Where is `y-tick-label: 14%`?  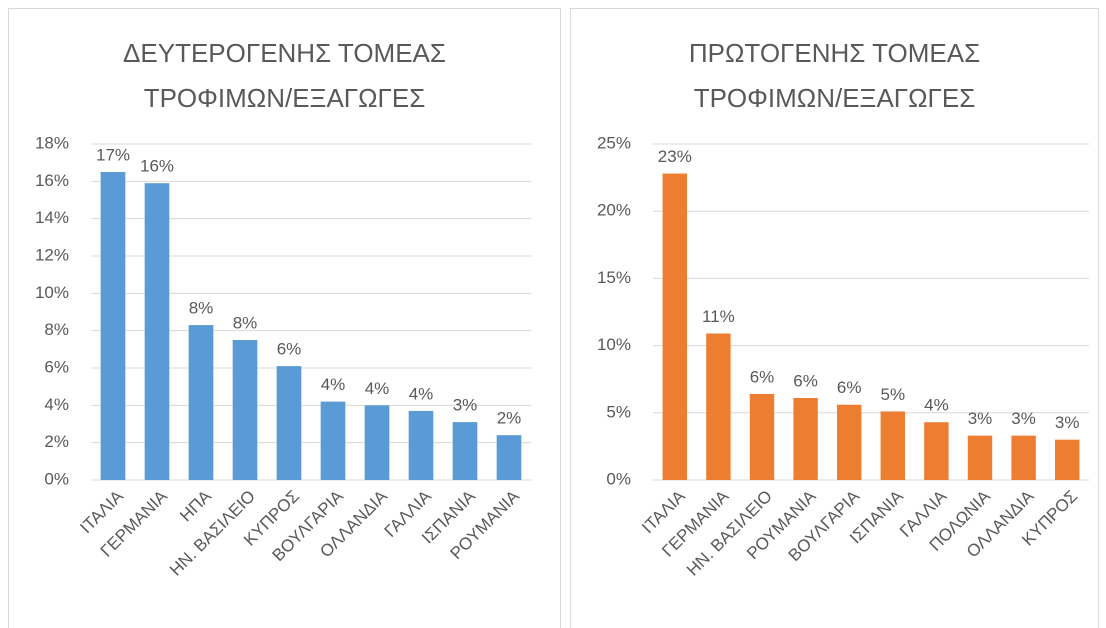 y-tick-label: 14% is located at coordinates (52, 217).